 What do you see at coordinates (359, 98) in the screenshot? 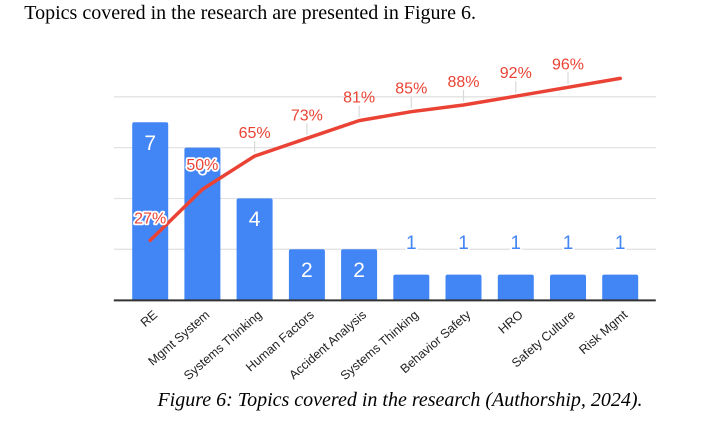
I see `svg-text: 81%` at bounding box center [359, 98].